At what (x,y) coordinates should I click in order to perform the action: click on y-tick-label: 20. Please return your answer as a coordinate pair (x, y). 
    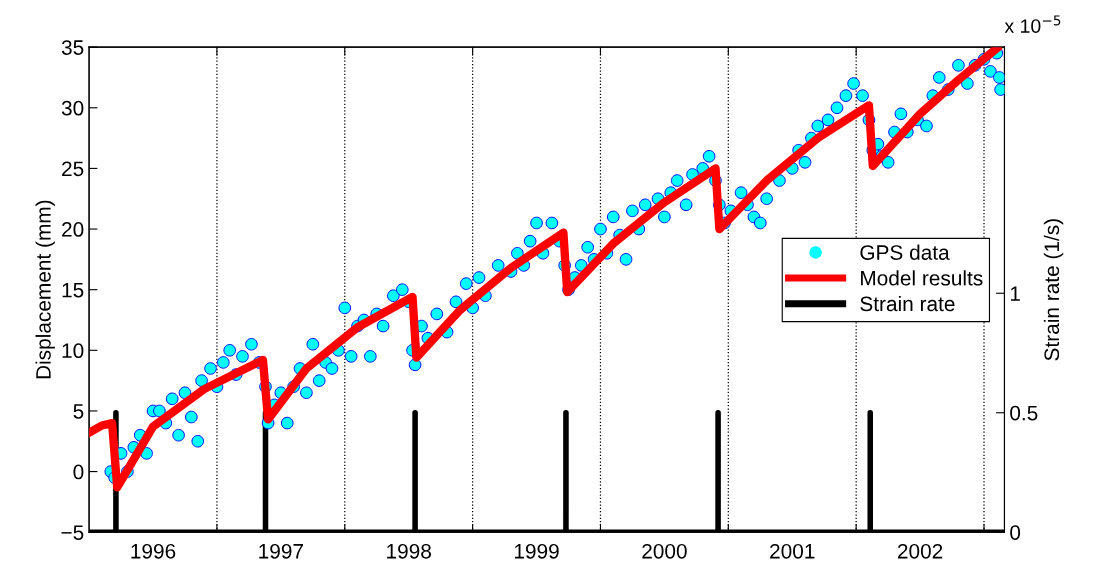
    Looking at the image, I should click on (73, 229).